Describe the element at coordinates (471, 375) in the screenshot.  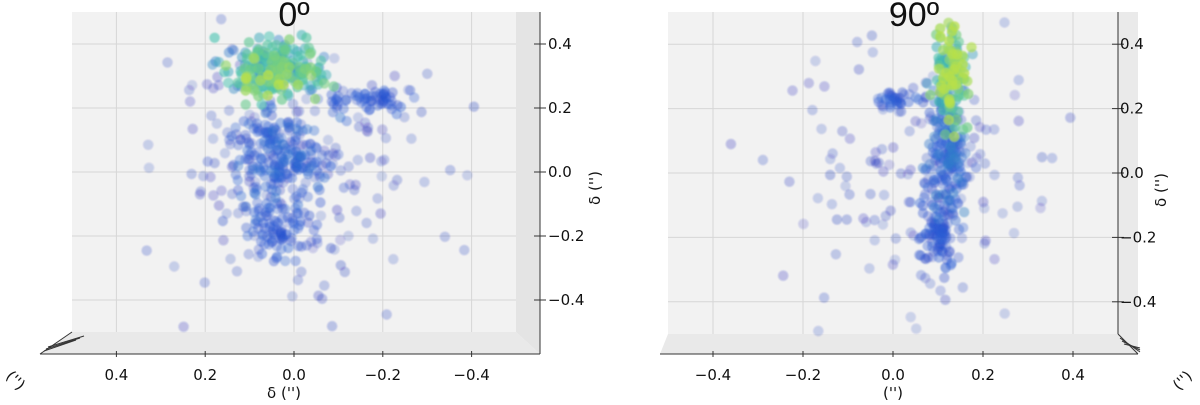
I see `x-tick-label: −0.4` at that location.